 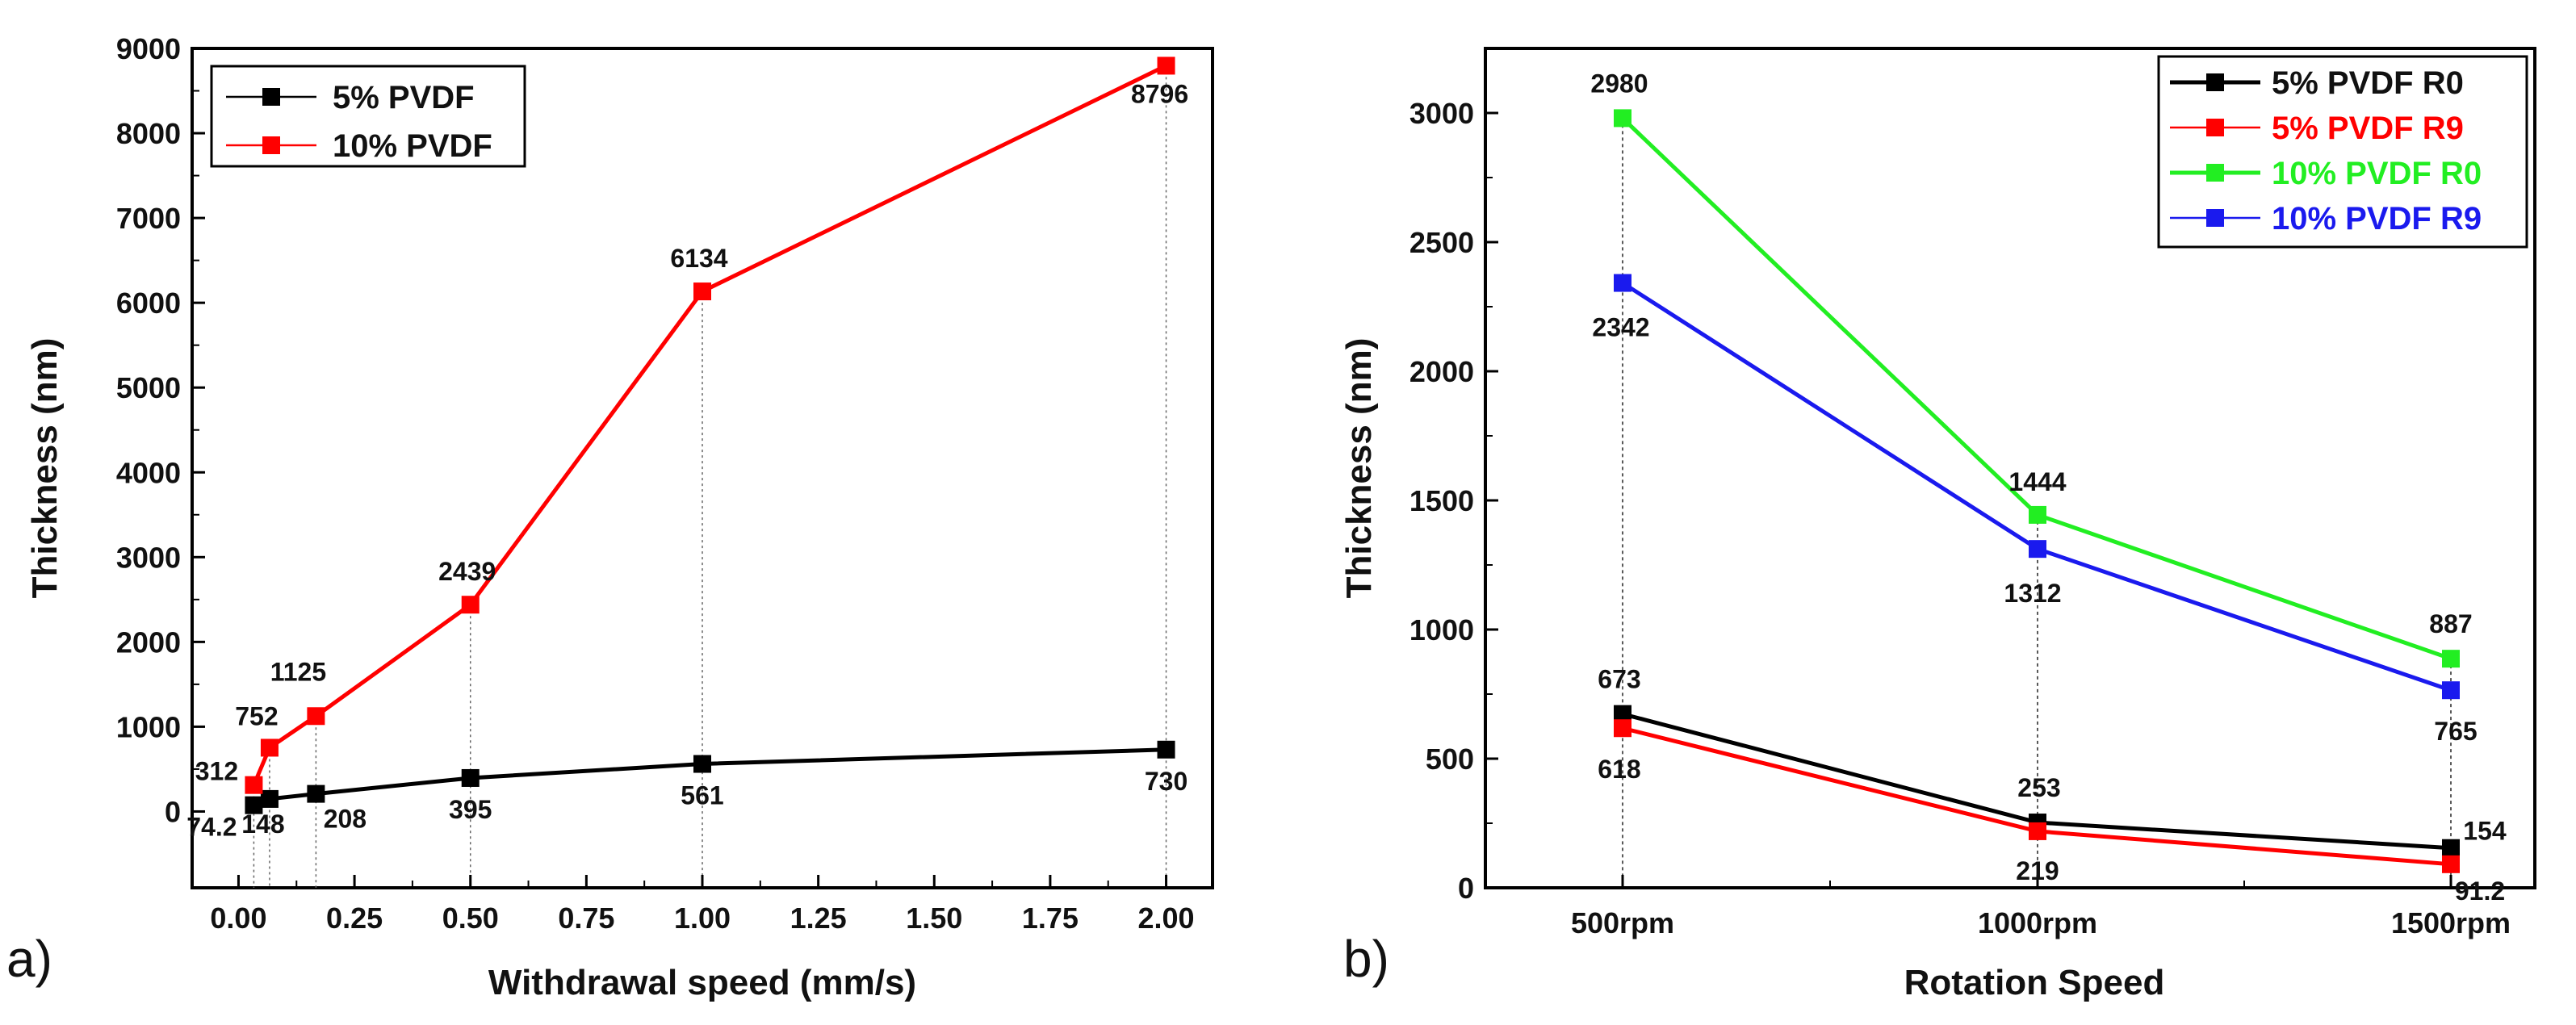 What do you see at coordinates (211, 827) in the screenshot?
I see `data-label-a-5-pvdf-0: 74.2` at bounding box center [211, 827].